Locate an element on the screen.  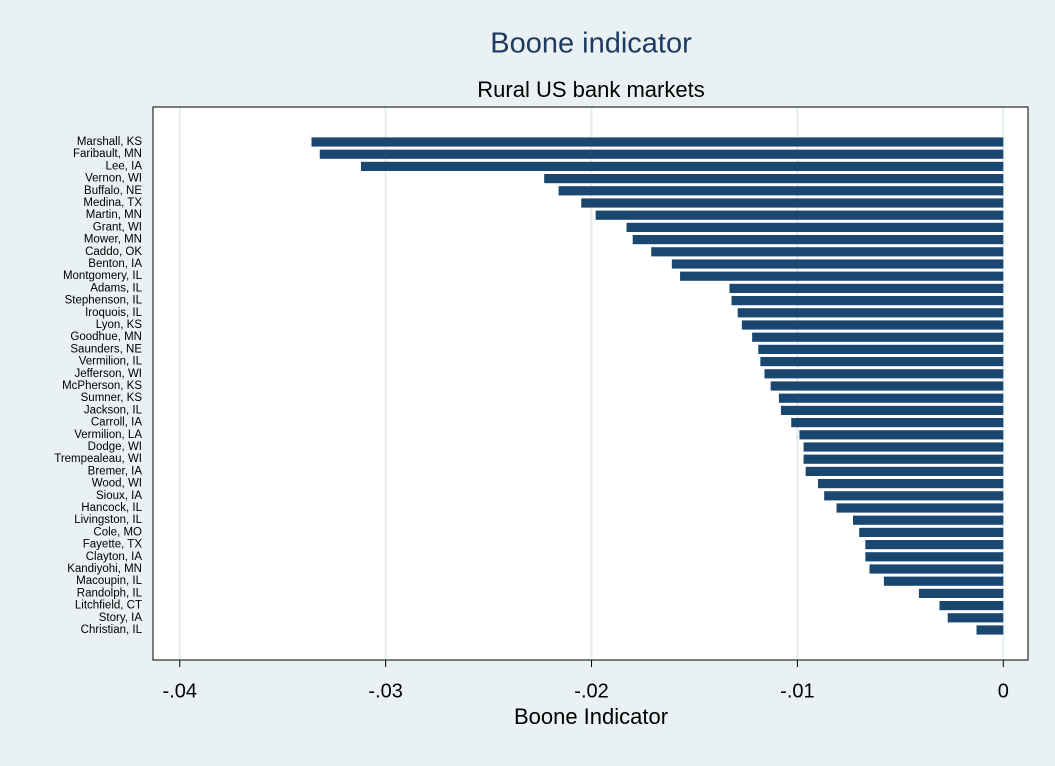
y-tick-label: Medina, TX is located at coordinates (112, 203).